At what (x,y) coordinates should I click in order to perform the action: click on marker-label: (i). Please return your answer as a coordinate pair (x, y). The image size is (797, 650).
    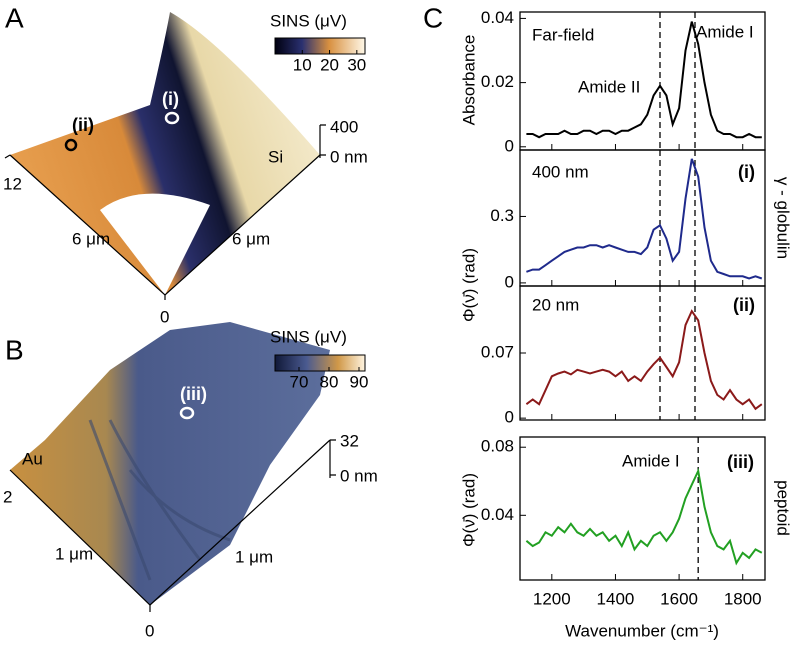
    Looking at the image, I should click on (170, 99).